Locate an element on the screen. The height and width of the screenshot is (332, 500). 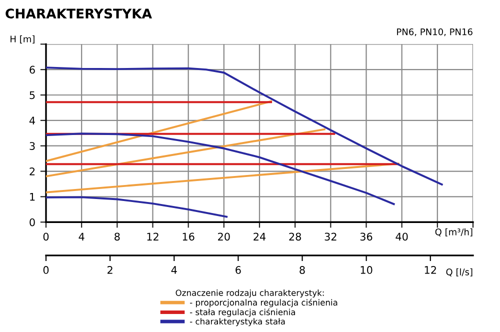
x-tick-label: 0 is located at coordinates (46, 236).